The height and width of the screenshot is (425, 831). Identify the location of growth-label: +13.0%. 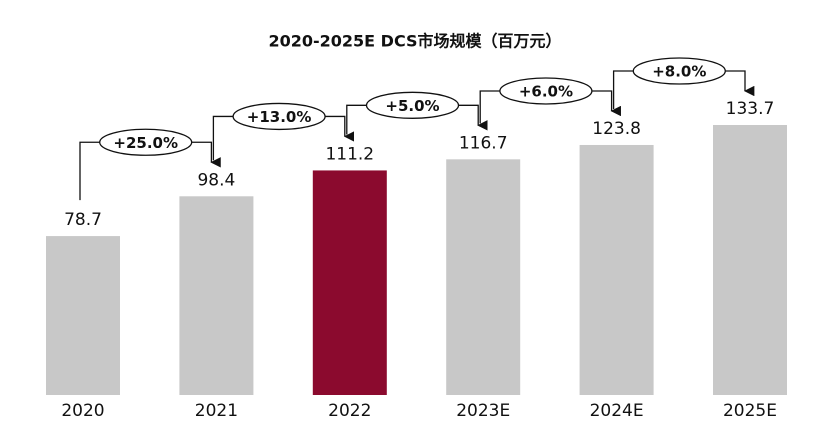
(279, 117).